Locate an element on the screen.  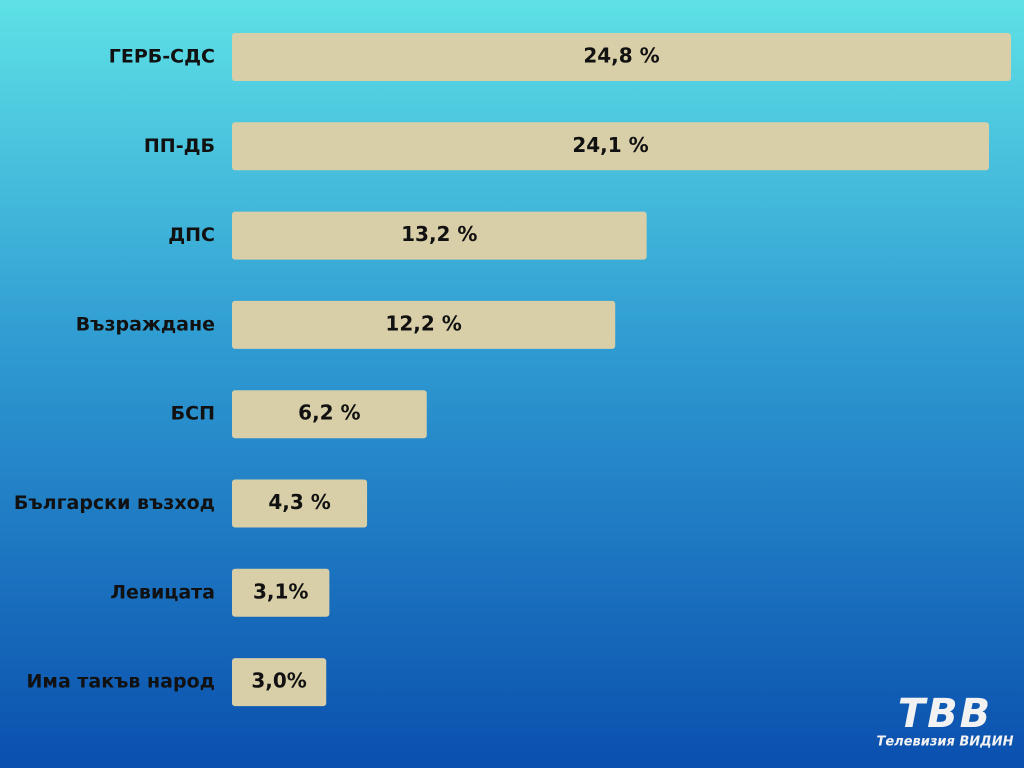
category-label: Има такъв народ is located at coordinates (121, 682).